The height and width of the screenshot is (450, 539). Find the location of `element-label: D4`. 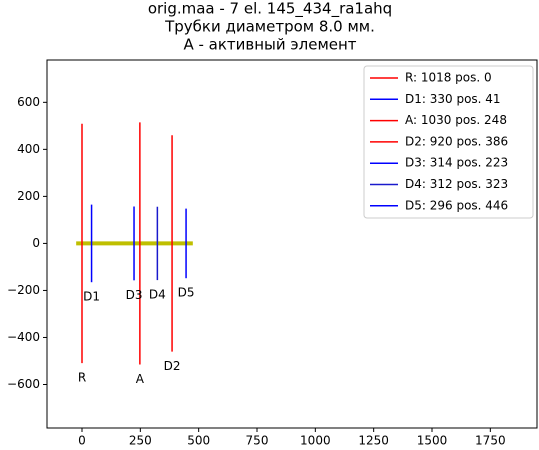

element-label: D4 is located at coordinates (157, 295).